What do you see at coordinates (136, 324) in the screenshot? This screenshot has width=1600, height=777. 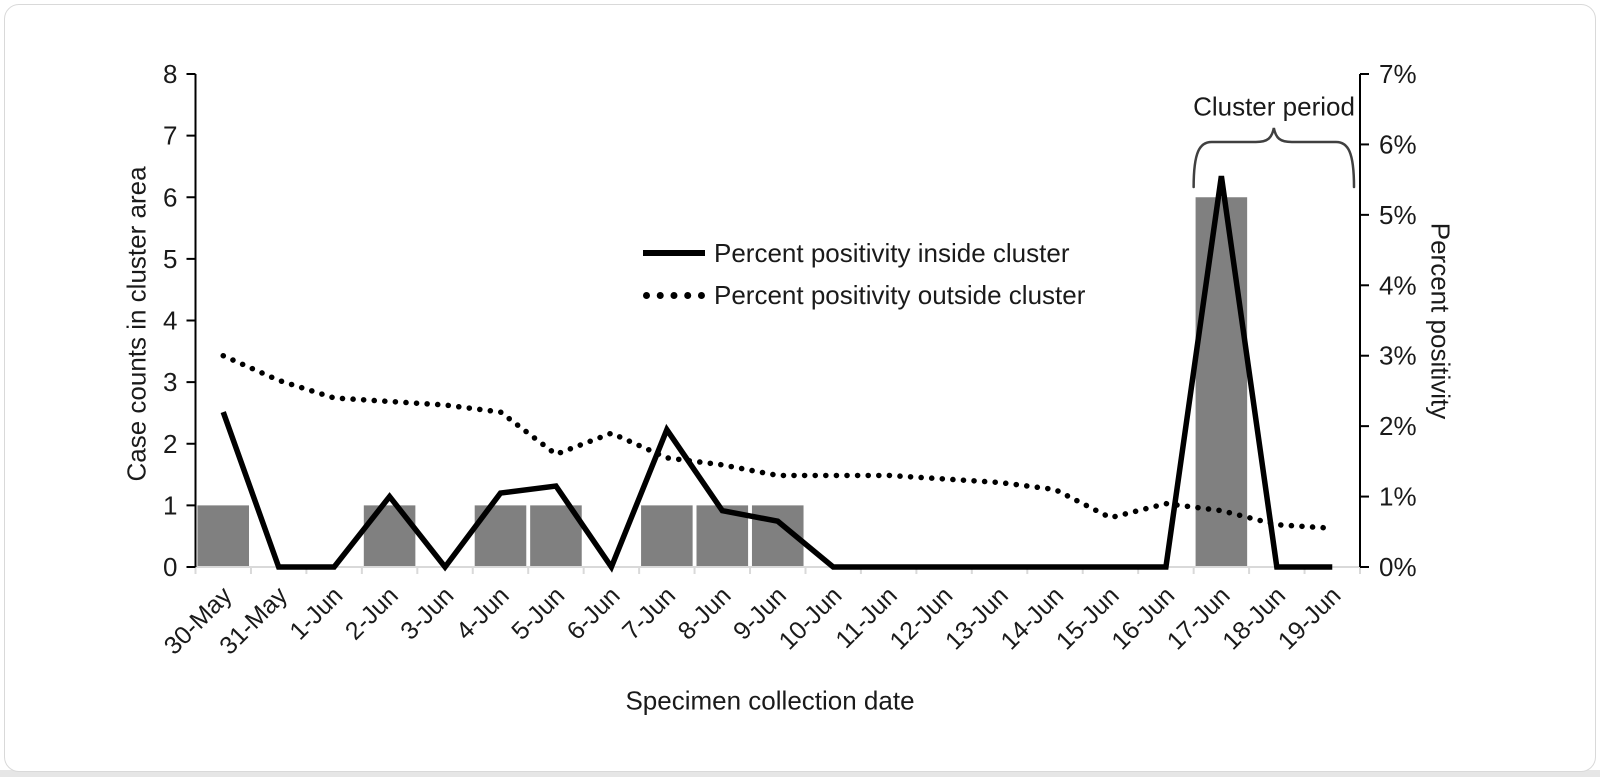 I see `left-axis-title: Case counts in cluster area` at bounding box center [136, 324].